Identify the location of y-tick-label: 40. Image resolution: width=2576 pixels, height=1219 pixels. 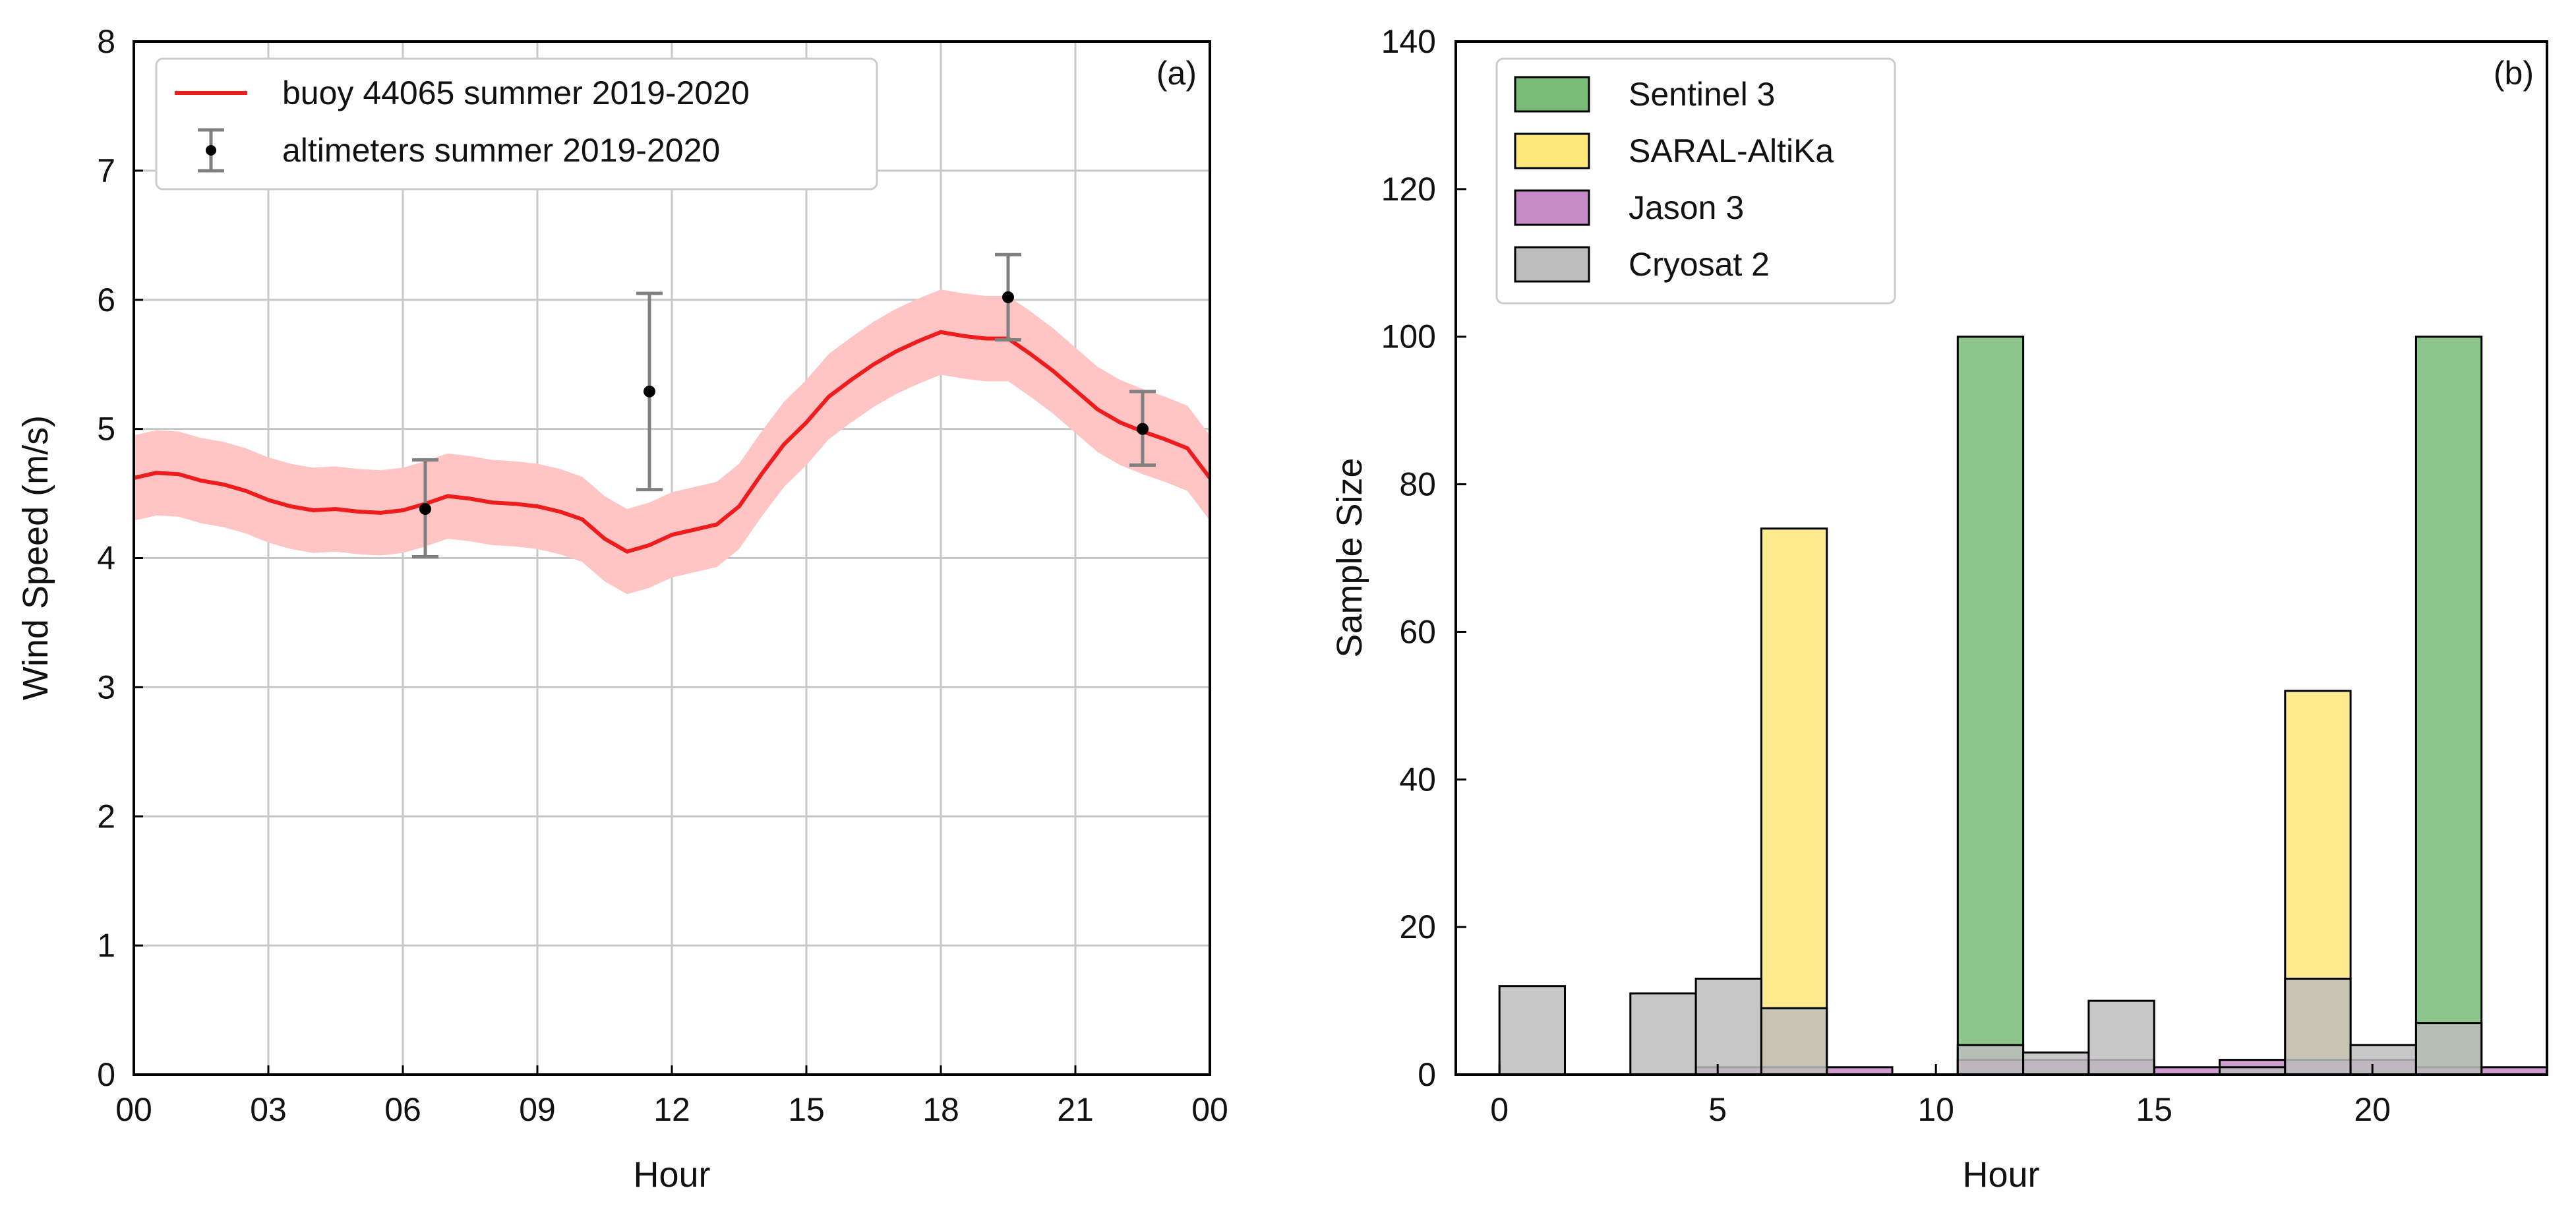
(1418, 779).